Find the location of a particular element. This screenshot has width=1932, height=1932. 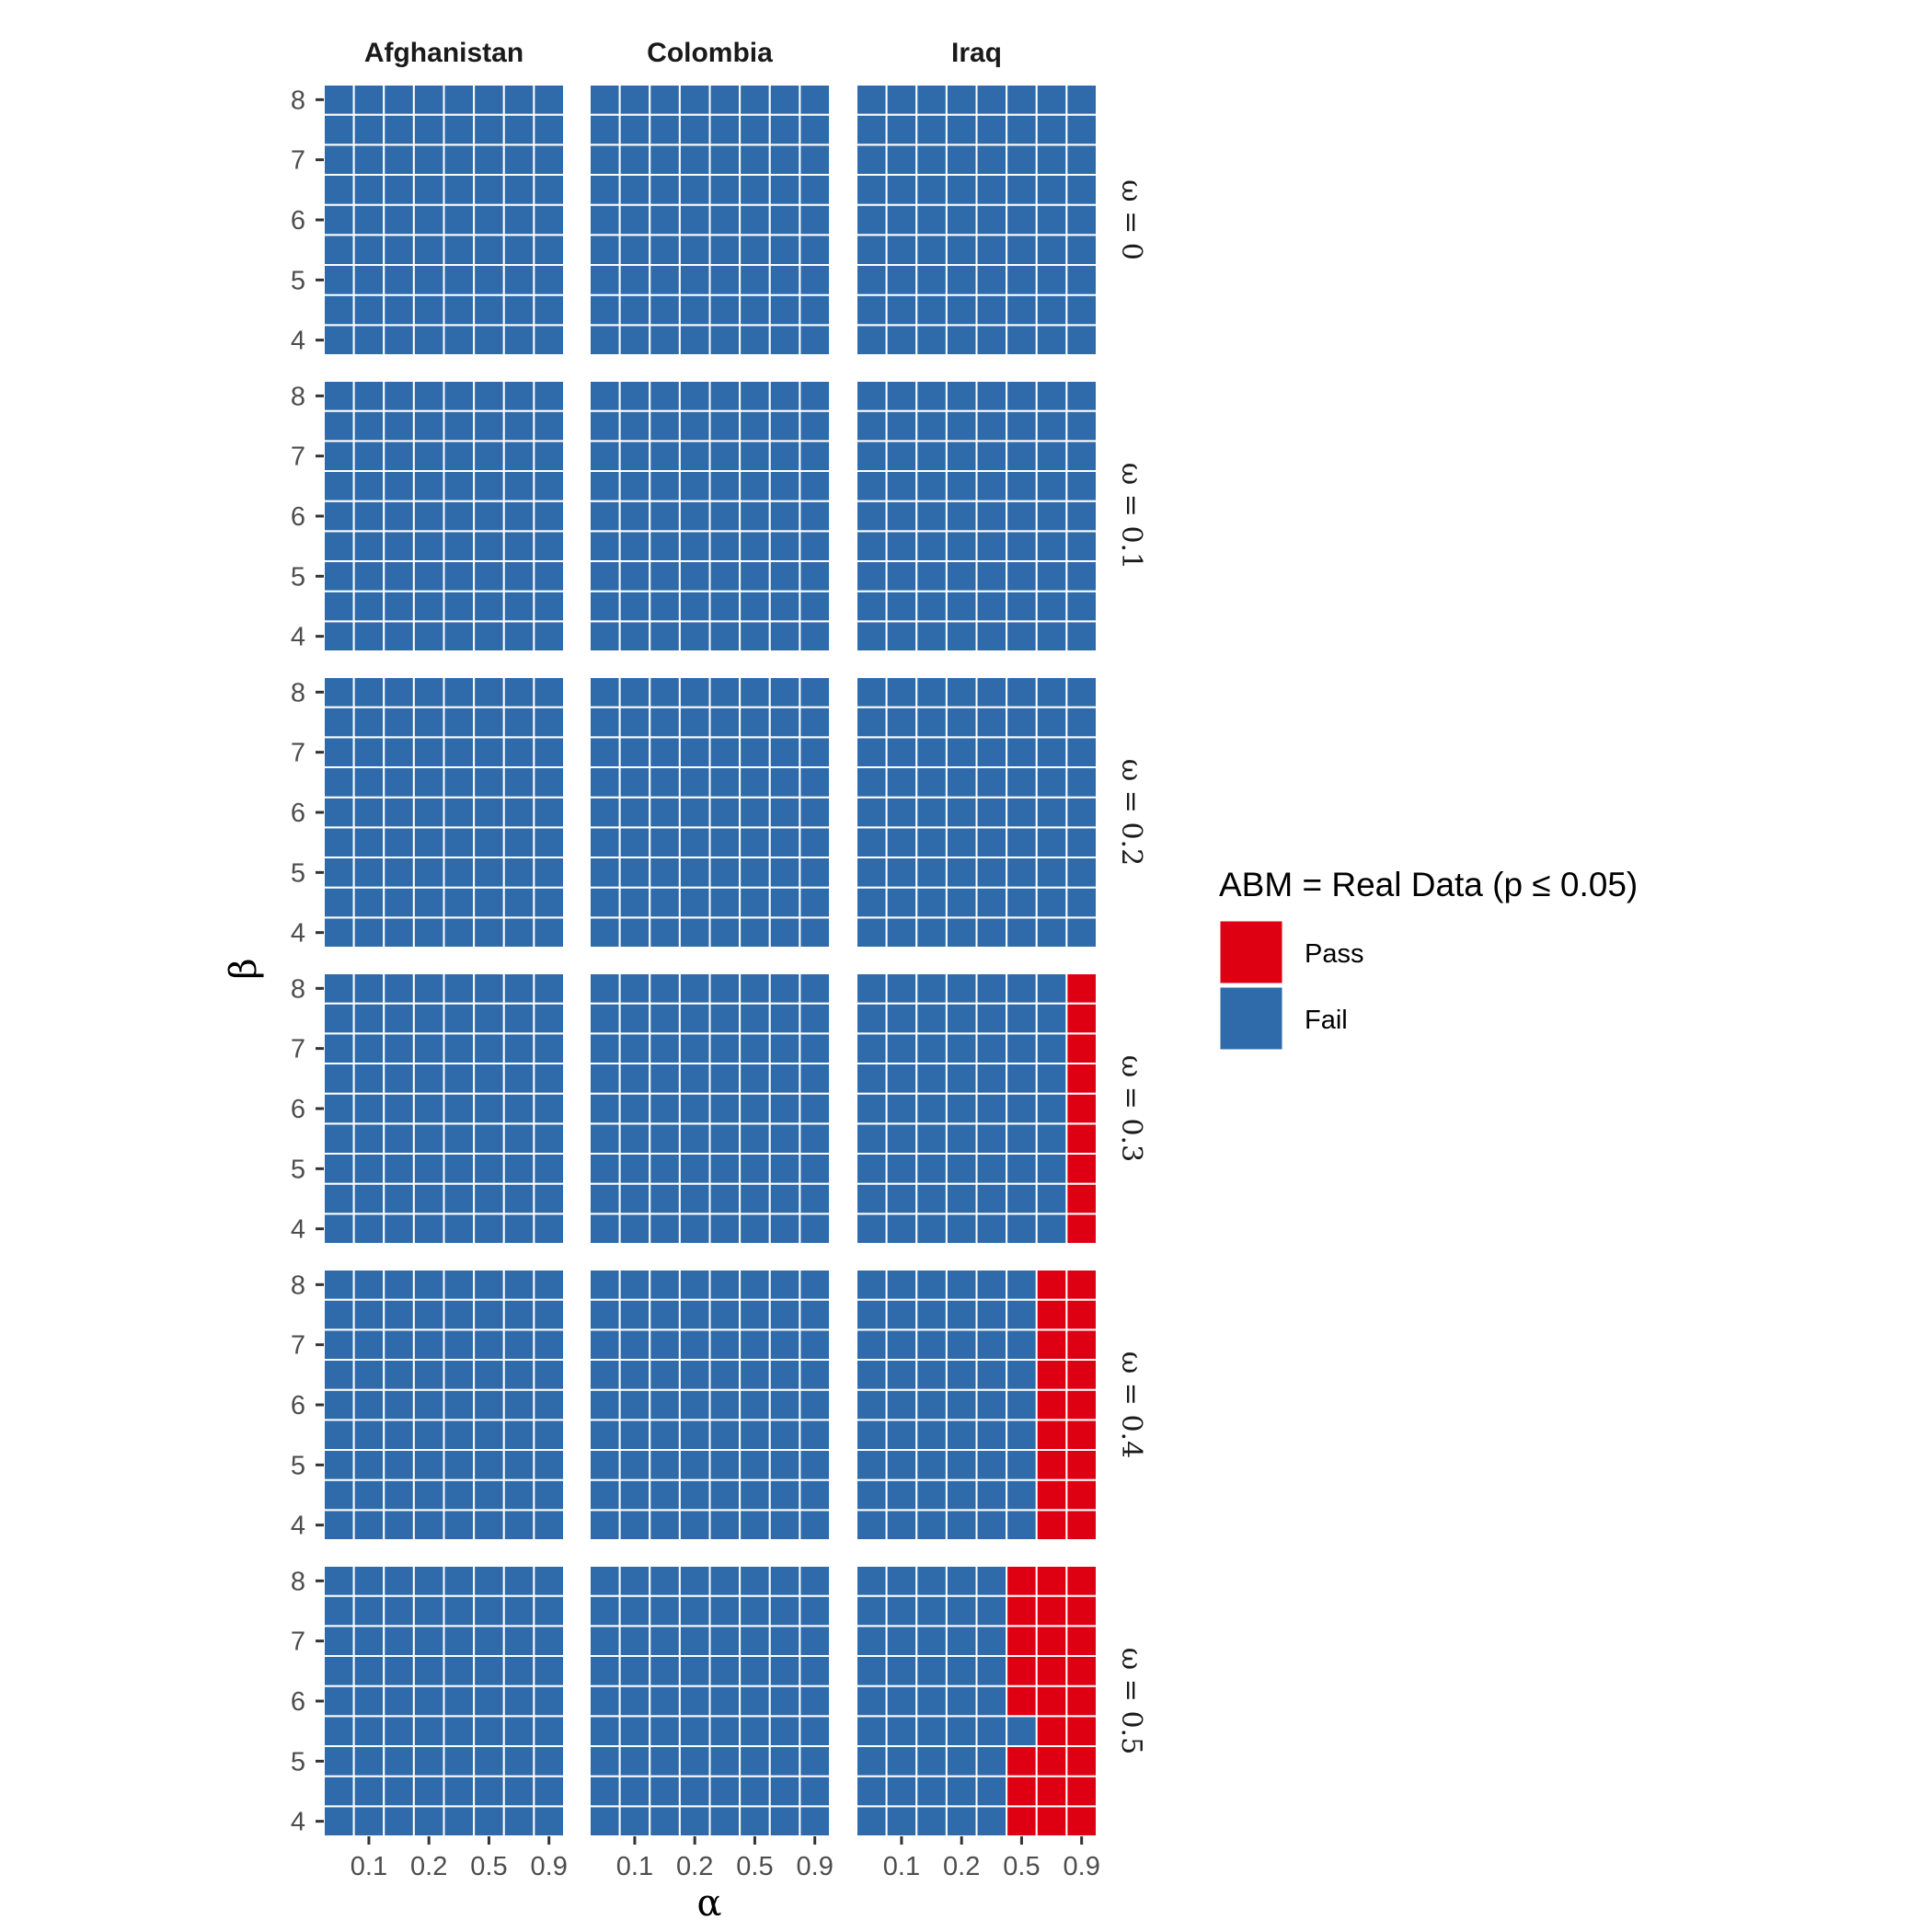

y-axis-label: β is located at coordinates (244, 968).